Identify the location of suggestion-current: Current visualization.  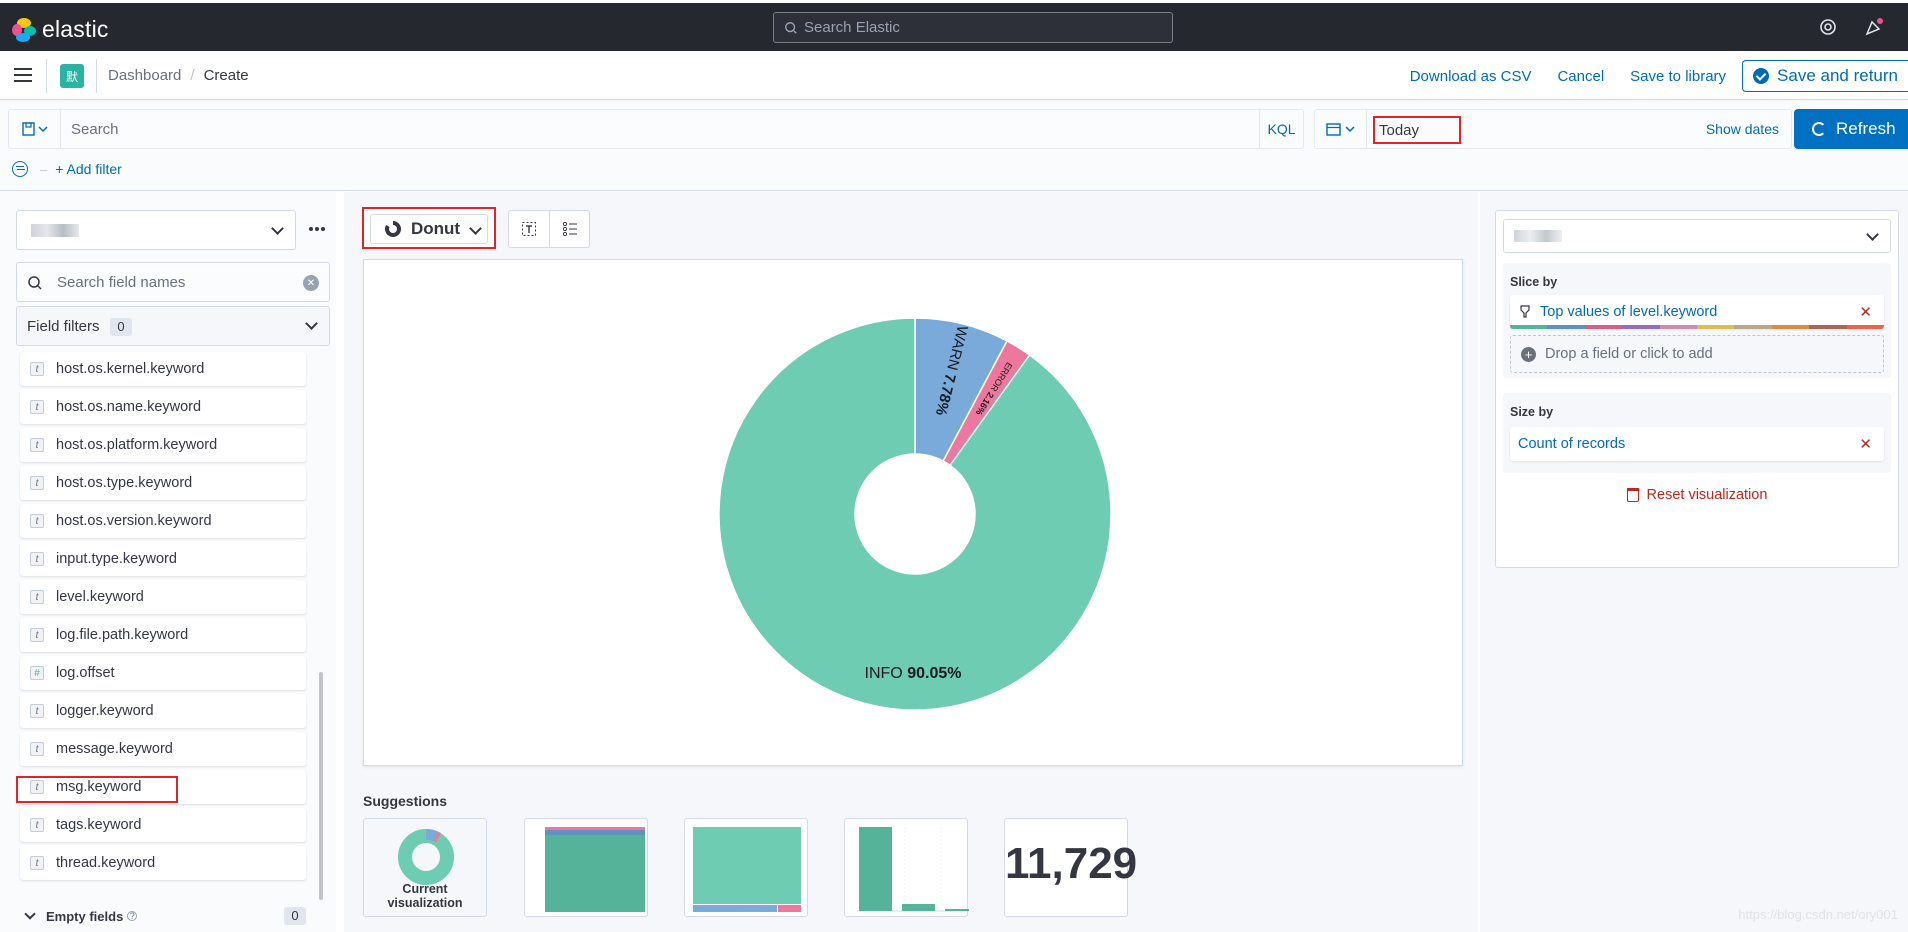
(425, 867).